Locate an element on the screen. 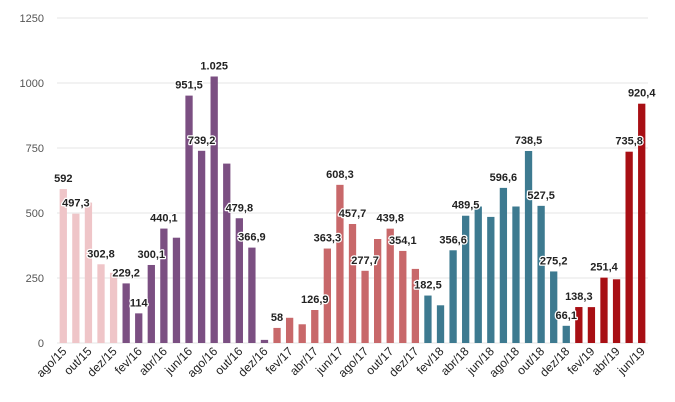  x-tick-label: abr/16 is located at coordinates (153, 361).